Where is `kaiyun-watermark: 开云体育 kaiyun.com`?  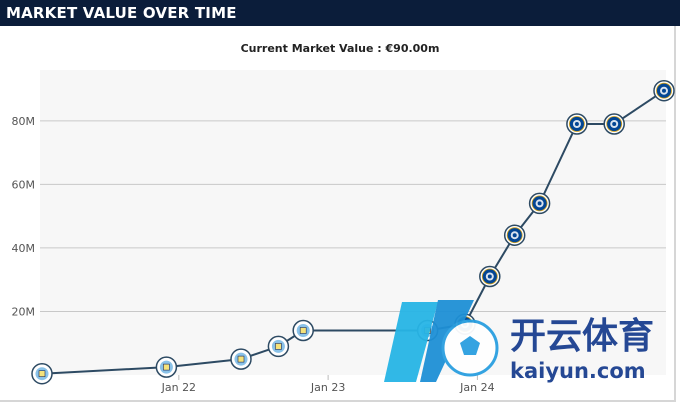 kaiyun-watermark: 开云体育 kaiyun.com is located at coordinates (519, 341).